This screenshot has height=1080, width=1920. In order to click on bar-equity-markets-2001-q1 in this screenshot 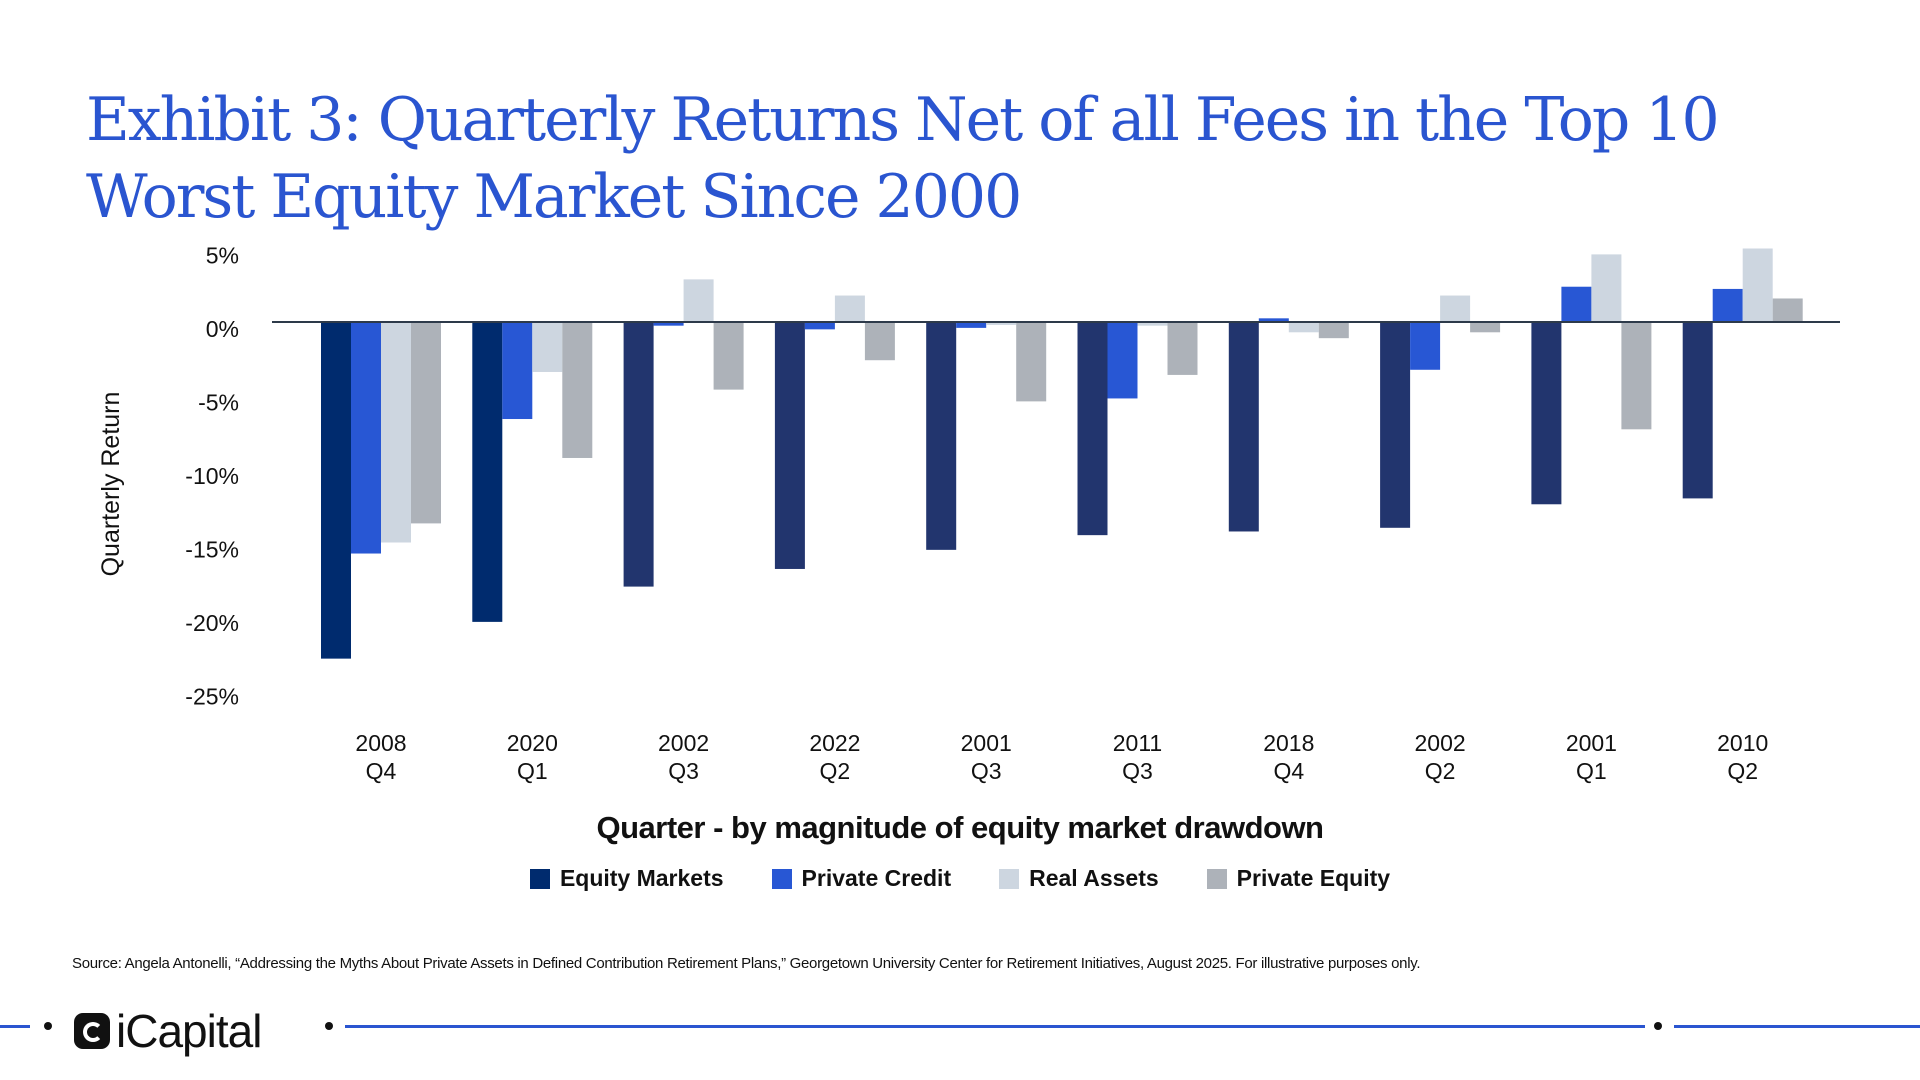, I will do `click(1546, 413)`.